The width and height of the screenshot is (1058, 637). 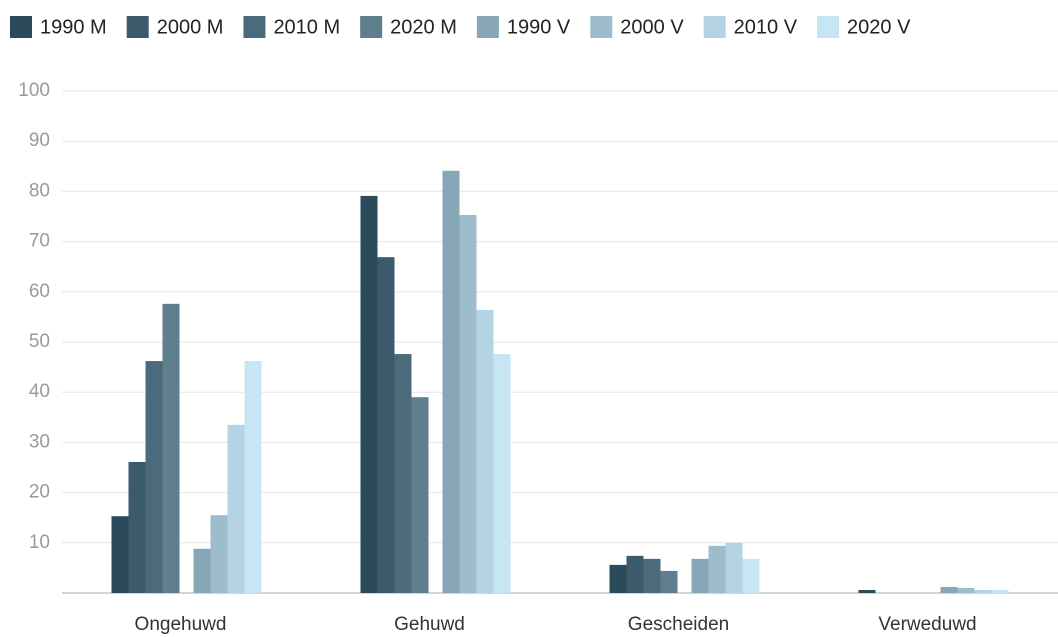 What do you see at coordinates (39, 291) in the screenshot?
I see `y-tick-label: 60` at bounding box center [39, 291].